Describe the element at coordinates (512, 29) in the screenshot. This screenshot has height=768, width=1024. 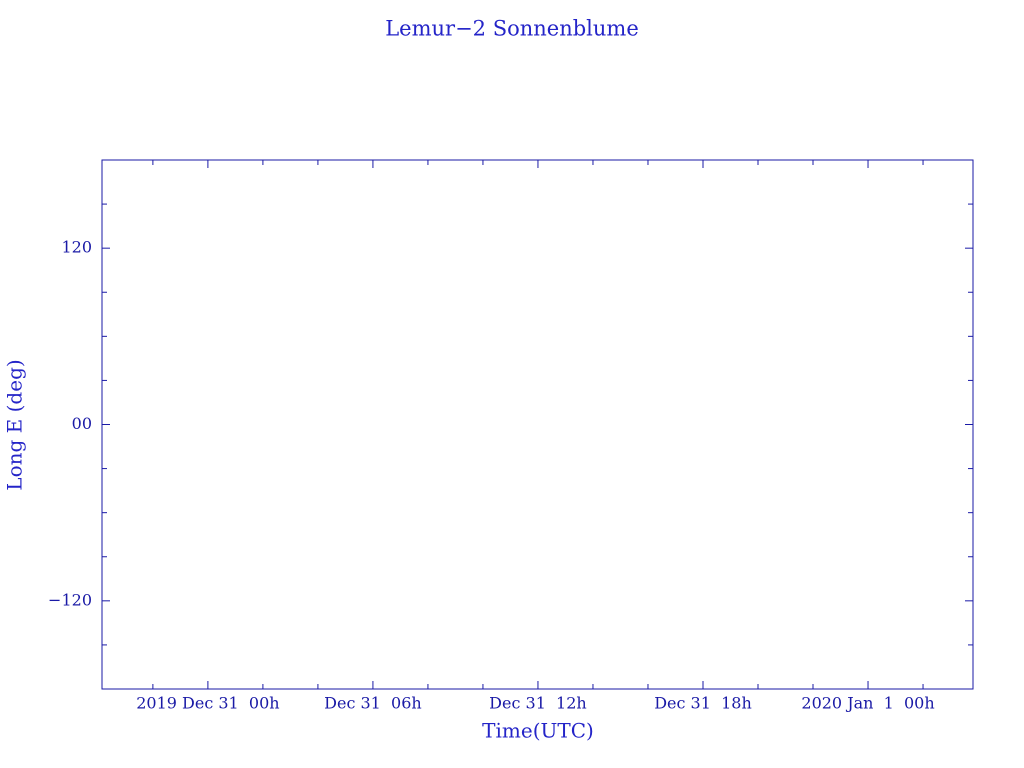
I see `chart-title: Lemur−2 Sonnenblume` at that location.